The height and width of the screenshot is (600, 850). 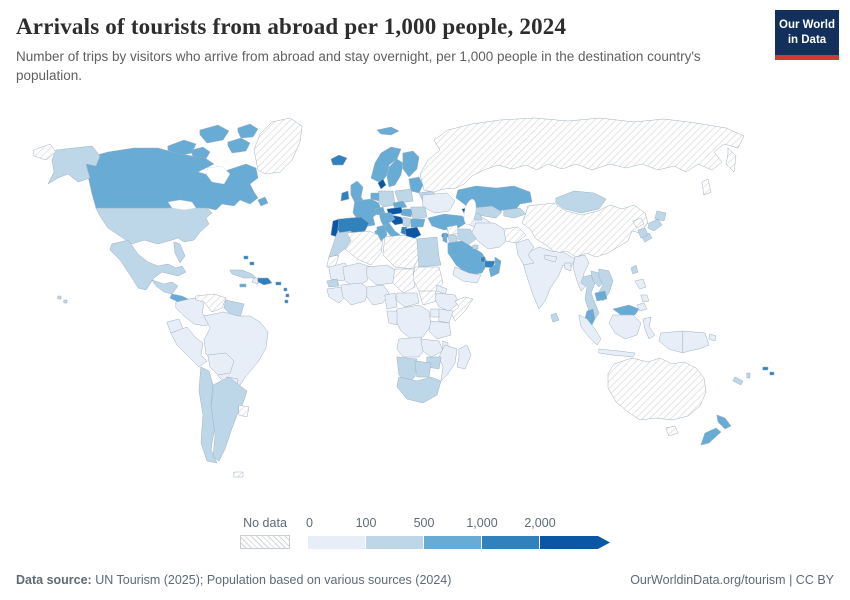 What do you see at coordinates (768, 371) in the screenshot?
I see `country-fiji` at bounding box center [768, 371].